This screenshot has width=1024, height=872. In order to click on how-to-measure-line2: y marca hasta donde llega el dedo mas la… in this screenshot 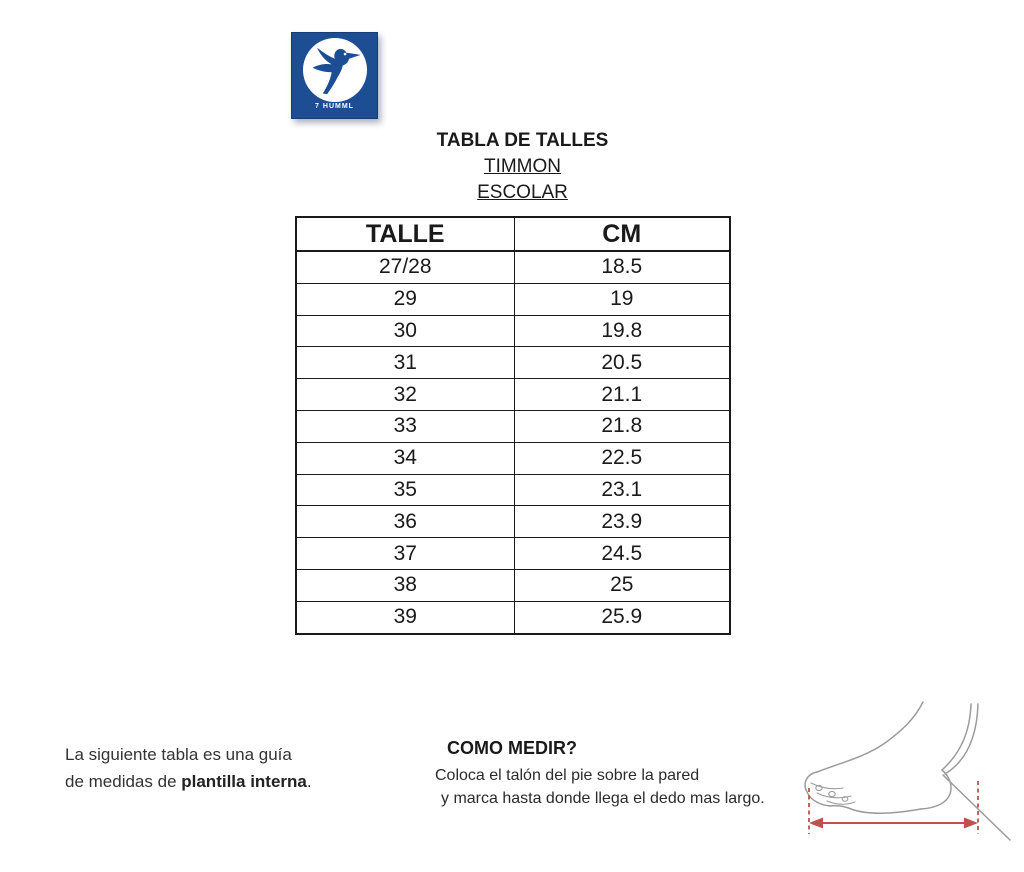, I will do `click(603, 798)`.